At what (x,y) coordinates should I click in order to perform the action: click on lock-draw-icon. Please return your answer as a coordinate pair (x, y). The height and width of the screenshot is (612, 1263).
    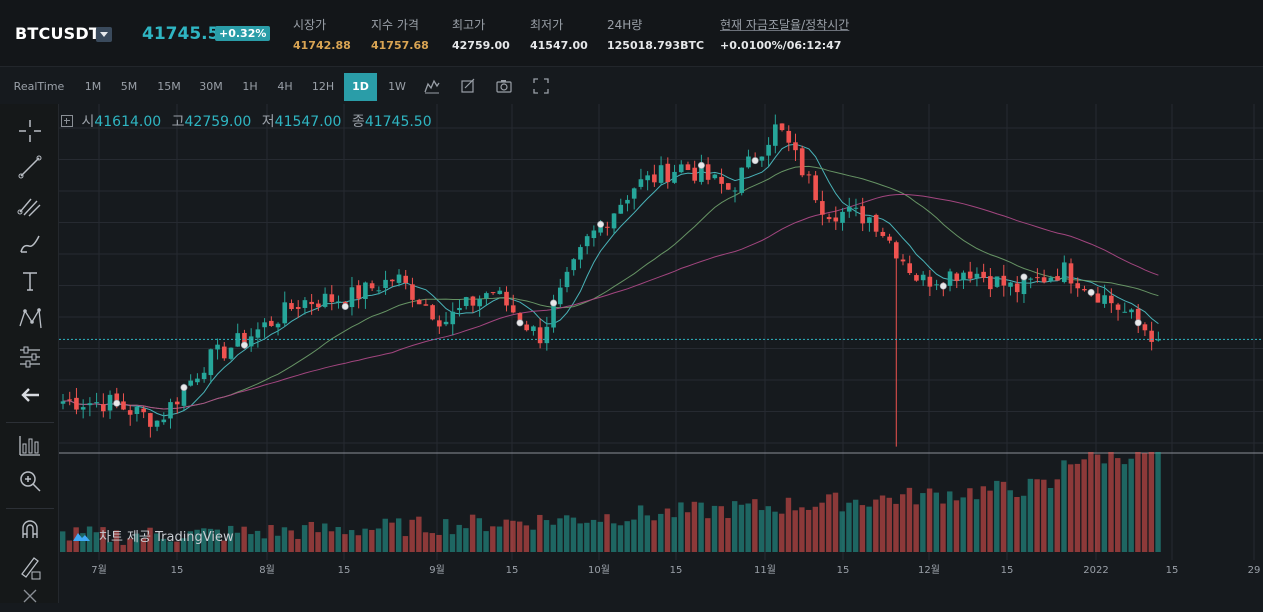
    Looking at the image, I should click on (30, 567).